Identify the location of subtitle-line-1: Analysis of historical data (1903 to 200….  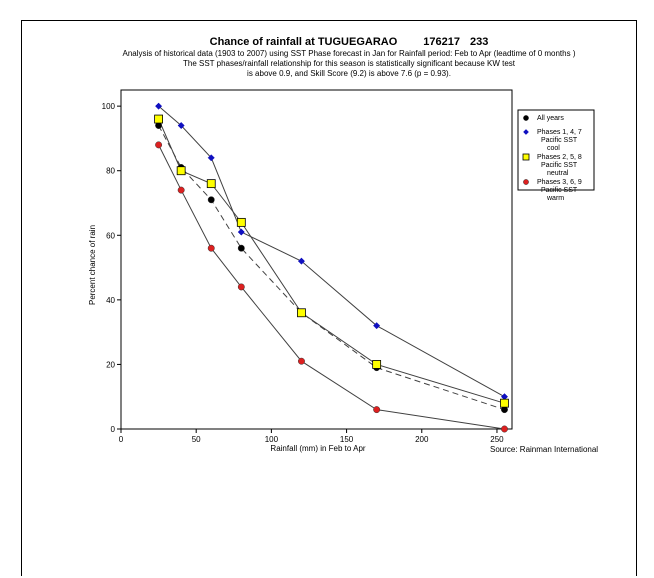
(349, 53).